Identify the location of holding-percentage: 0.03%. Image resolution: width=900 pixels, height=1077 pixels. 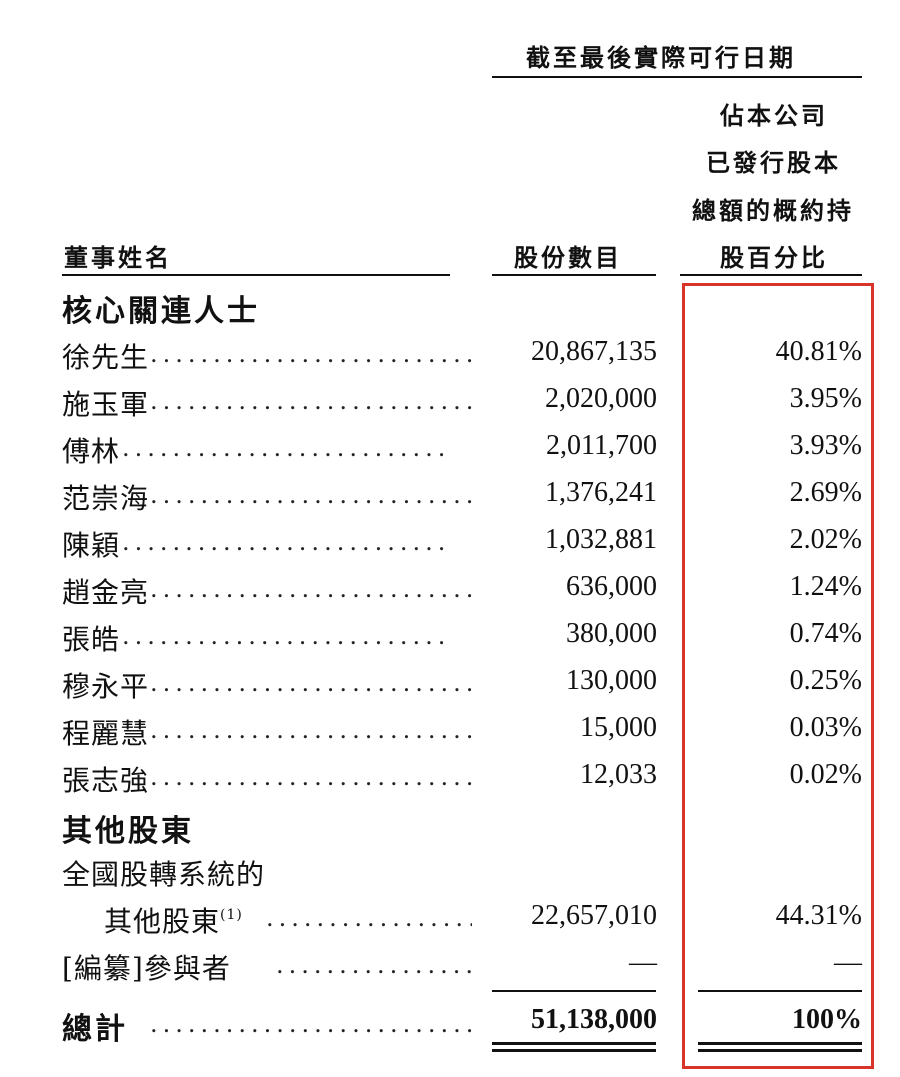
(825, 727).